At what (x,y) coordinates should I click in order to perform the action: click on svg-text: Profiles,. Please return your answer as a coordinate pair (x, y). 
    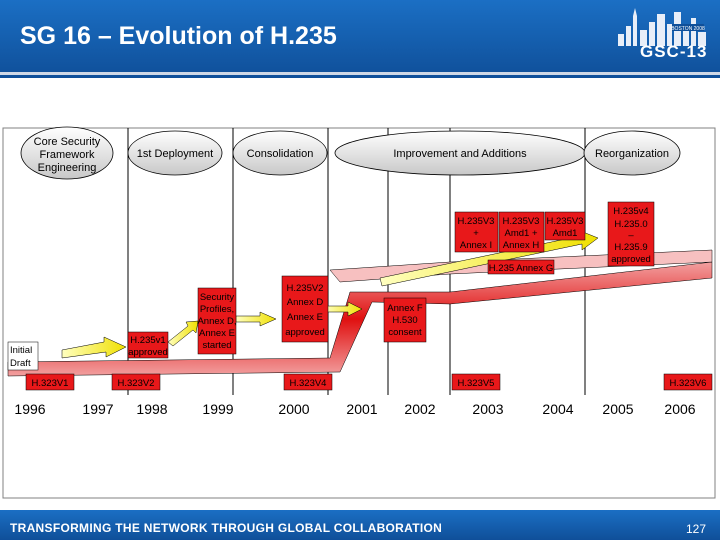
    Looking at the image, I should click on (217, 309).